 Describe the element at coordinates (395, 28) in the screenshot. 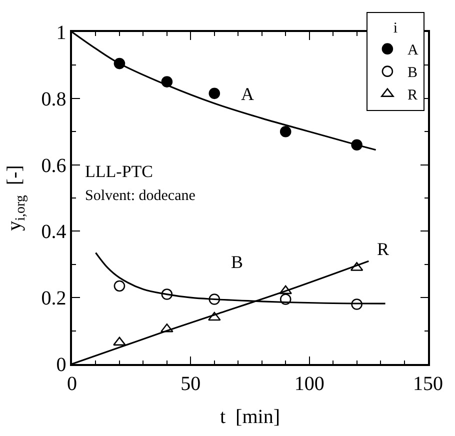

I see `legend-title: i` at that location.